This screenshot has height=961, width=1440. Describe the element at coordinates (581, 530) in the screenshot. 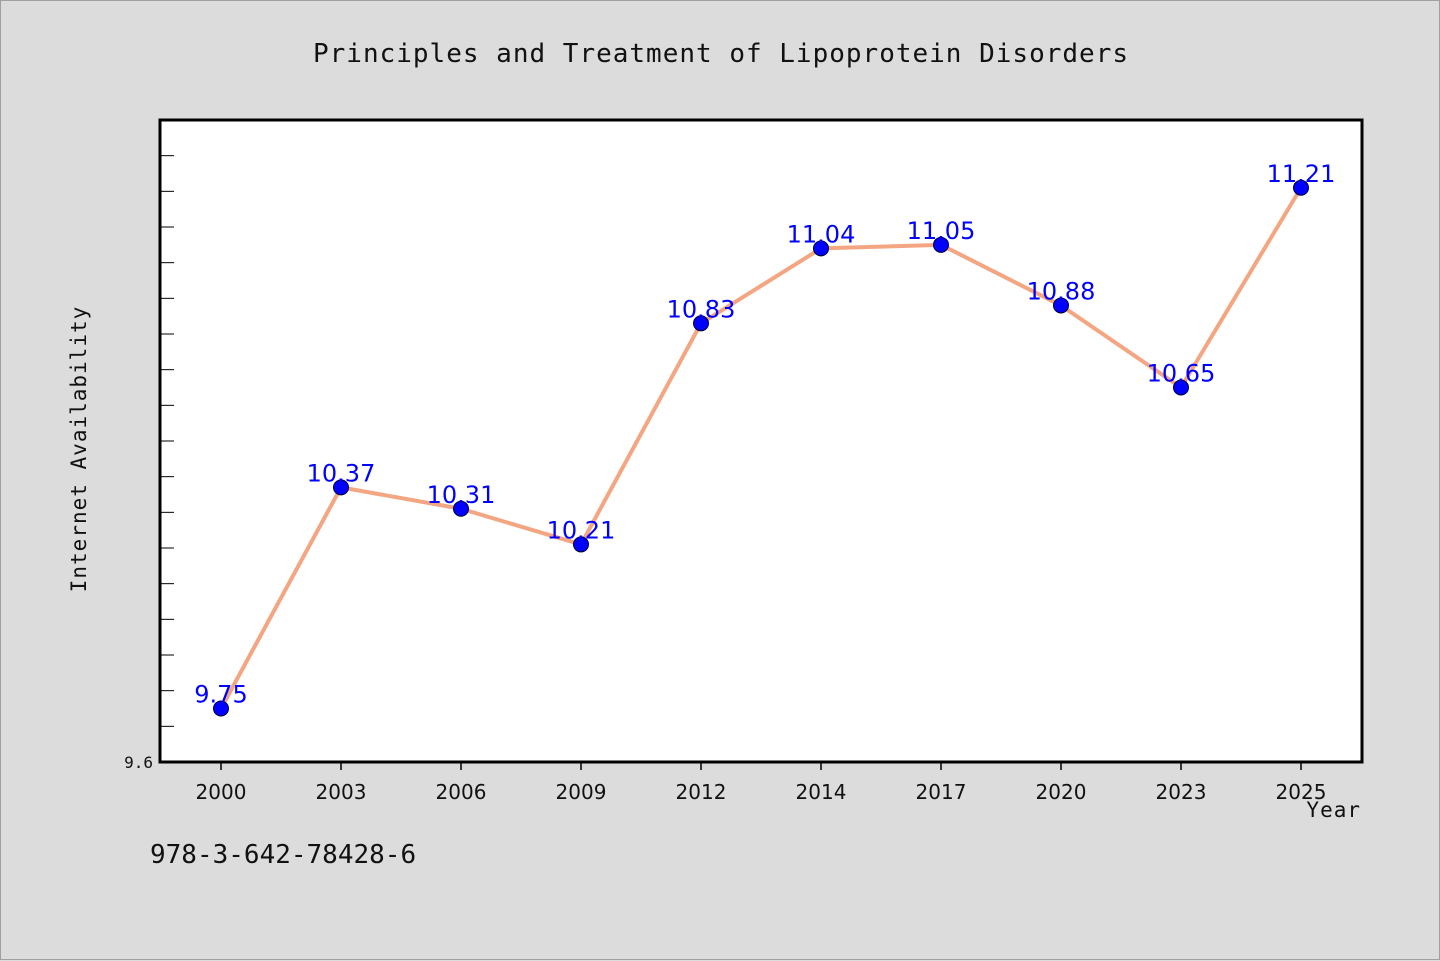

I see `data-label: 10.21` at that location.